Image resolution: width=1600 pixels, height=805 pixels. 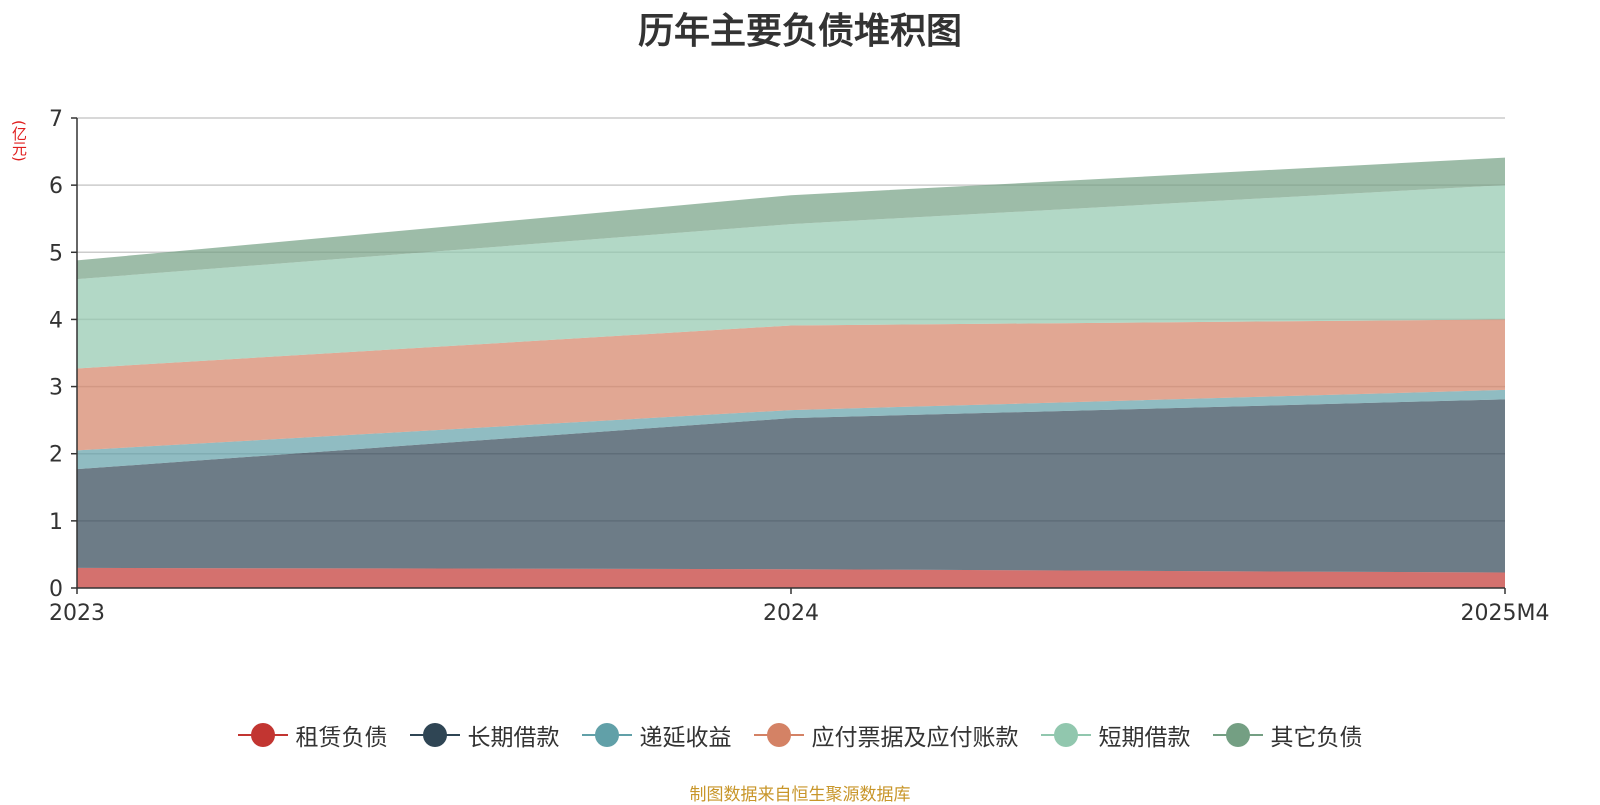 What do you see at coordinates (341, 738) in the screenshot?
I see `legend-label: 租赁负债` at bounding box center [341, 738].